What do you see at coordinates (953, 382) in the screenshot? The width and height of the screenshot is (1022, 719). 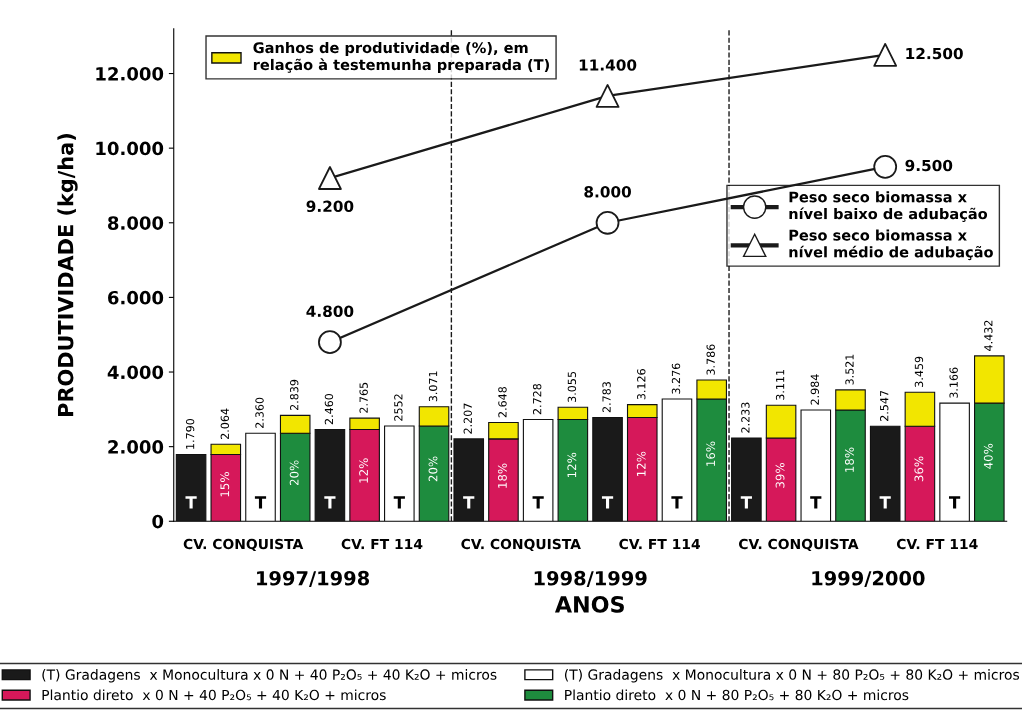 I see `total-label: 3.166` at bounding box center [953, 382].